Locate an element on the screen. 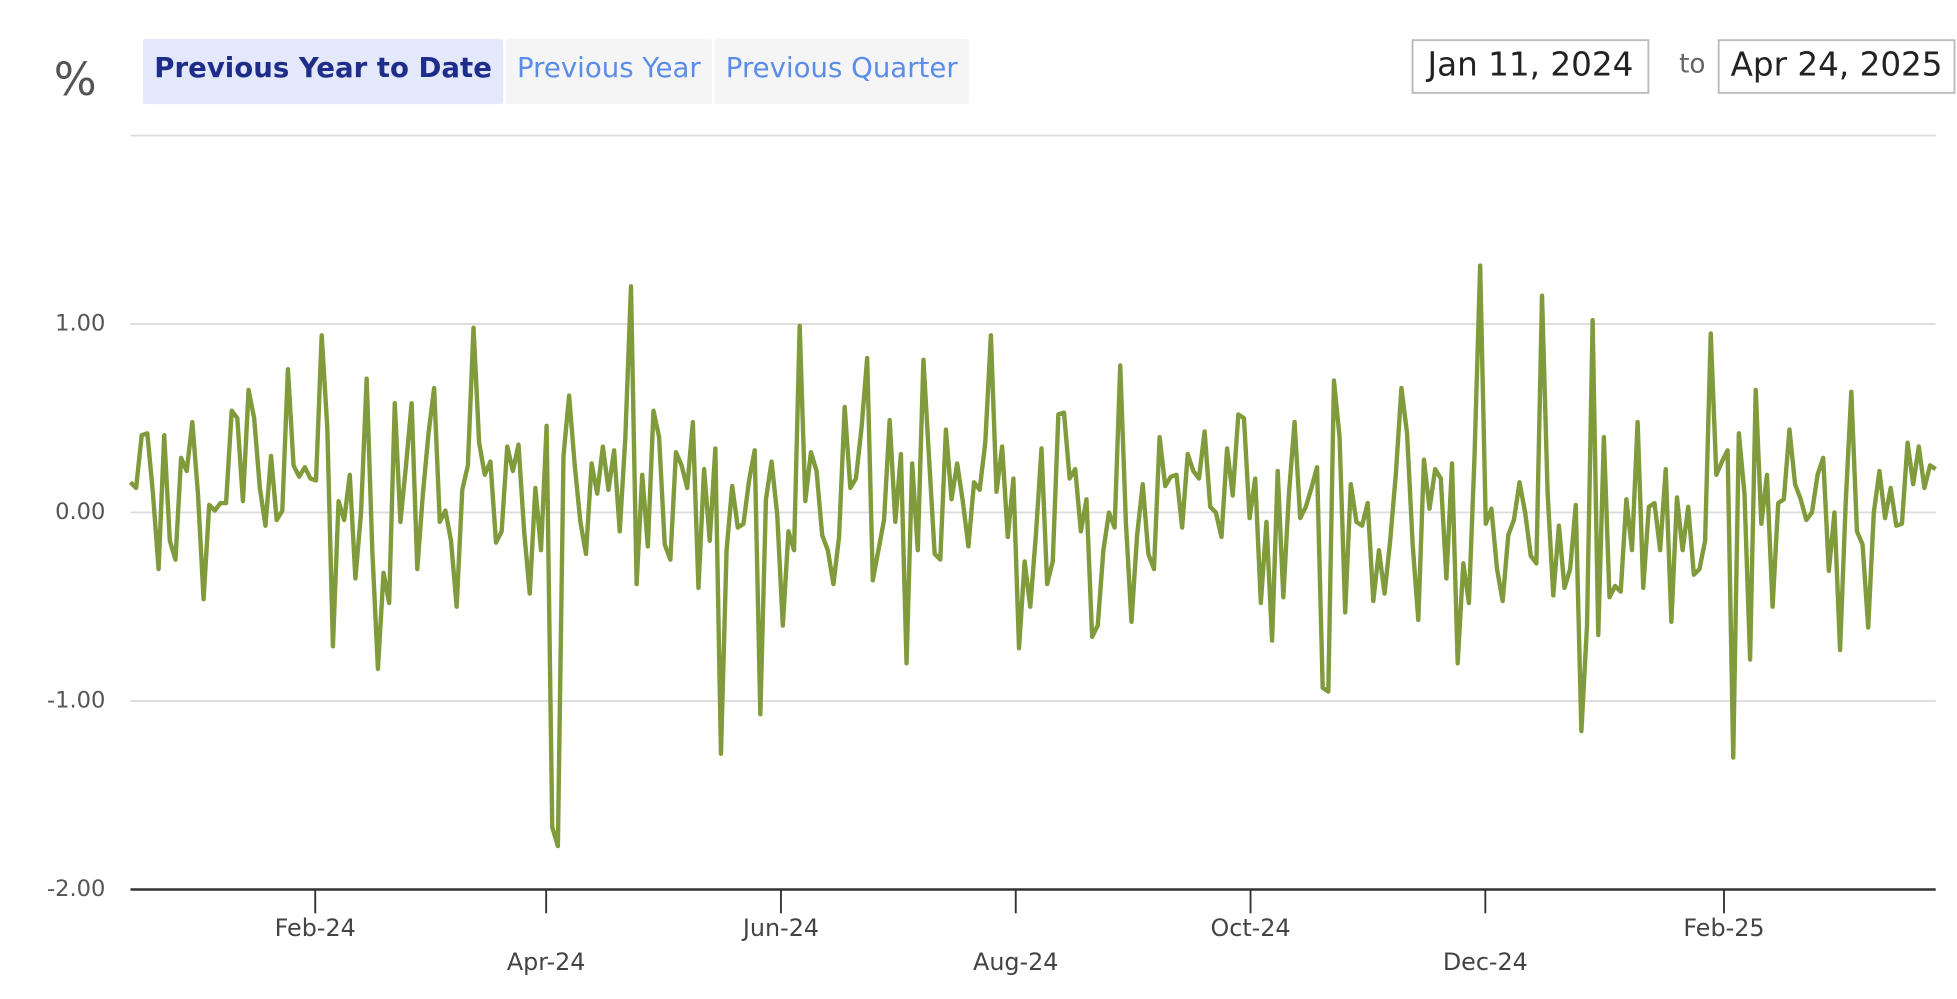 This screenshot has width=1957, height=999. x-tick-label: Jun-24 is located at coordinates (780, 928).